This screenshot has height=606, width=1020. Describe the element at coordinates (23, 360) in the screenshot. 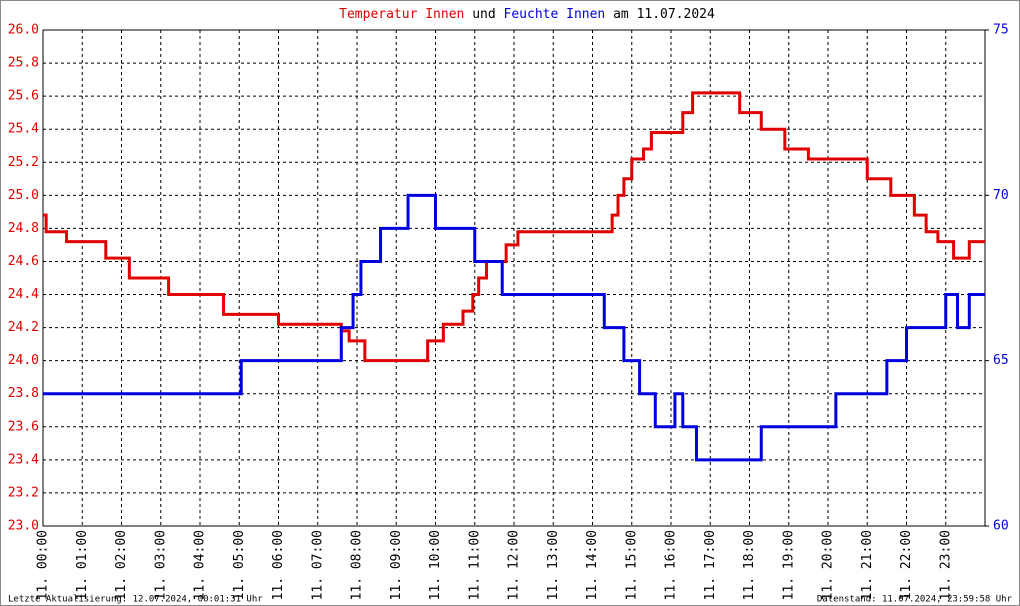

I see `y-tick-label: 24.0` at that location.